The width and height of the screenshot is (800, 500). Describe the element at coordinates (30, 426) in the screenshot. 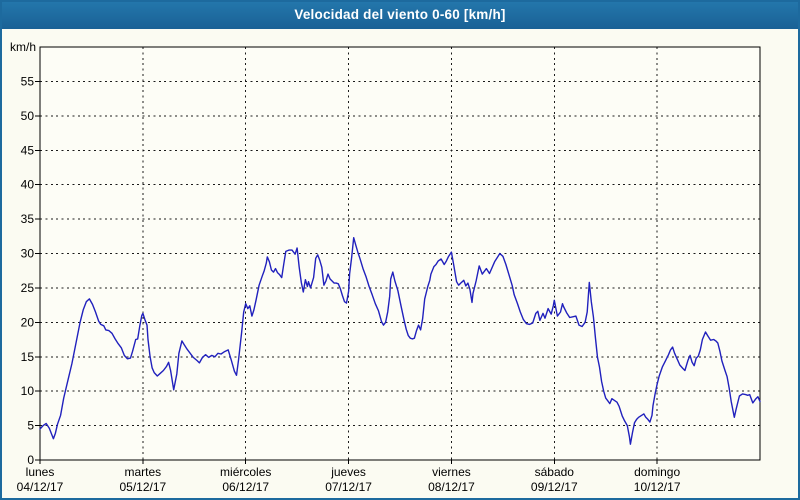

I see `y-tick-label: 5` at that location.